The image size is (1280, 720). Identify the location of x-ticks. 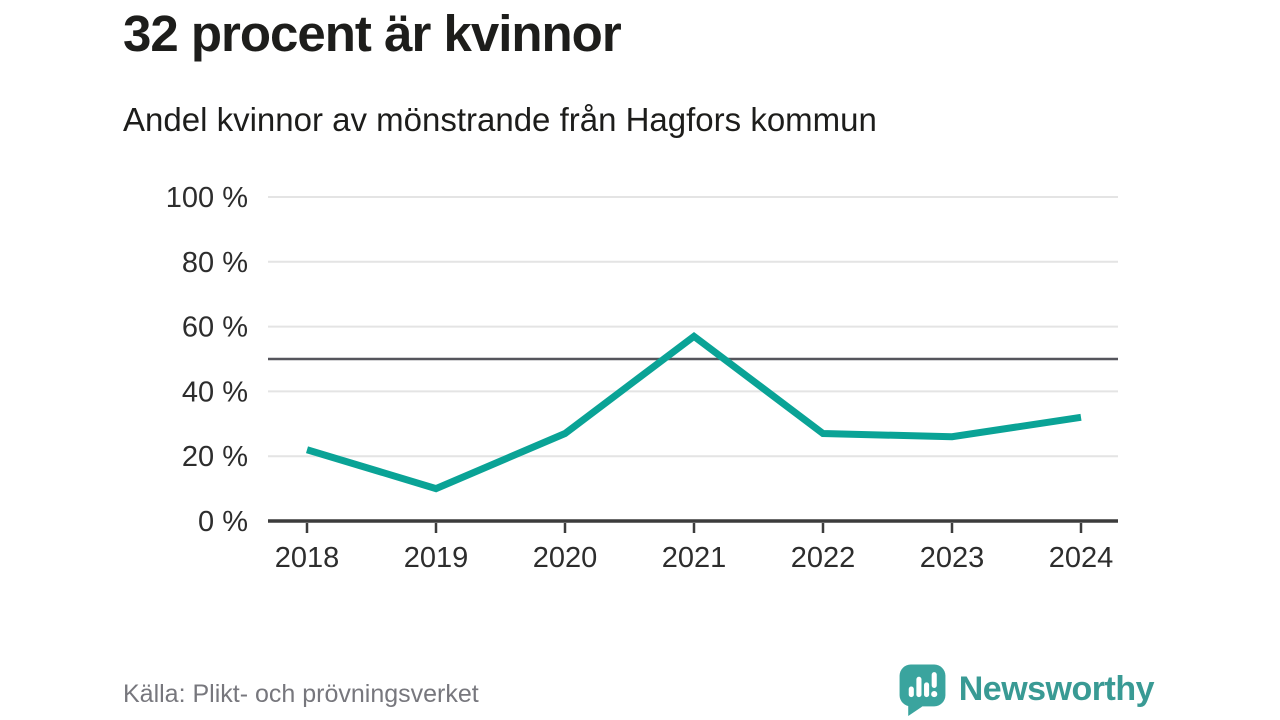
(694, 528).